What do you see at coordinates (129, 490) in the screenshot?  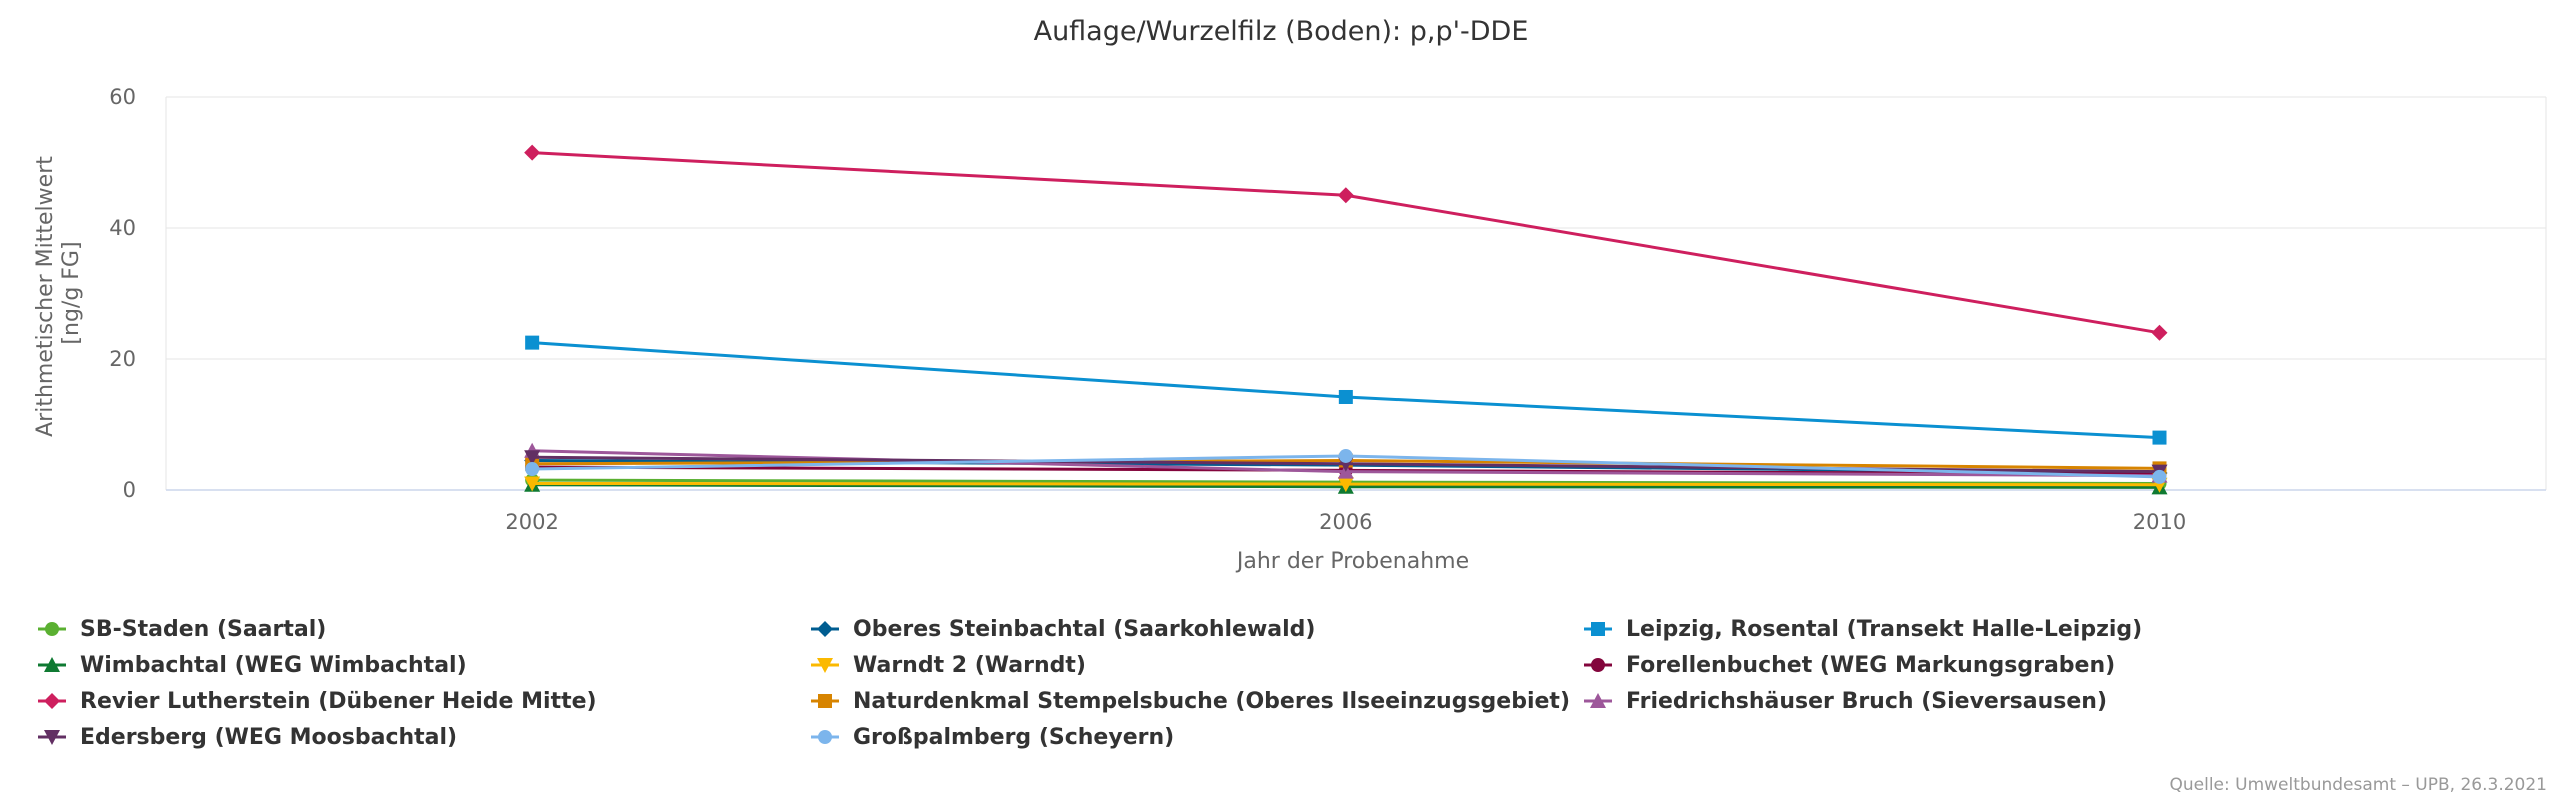 I see `y-tick-label-0: 0` at bounding box center [129, 490].